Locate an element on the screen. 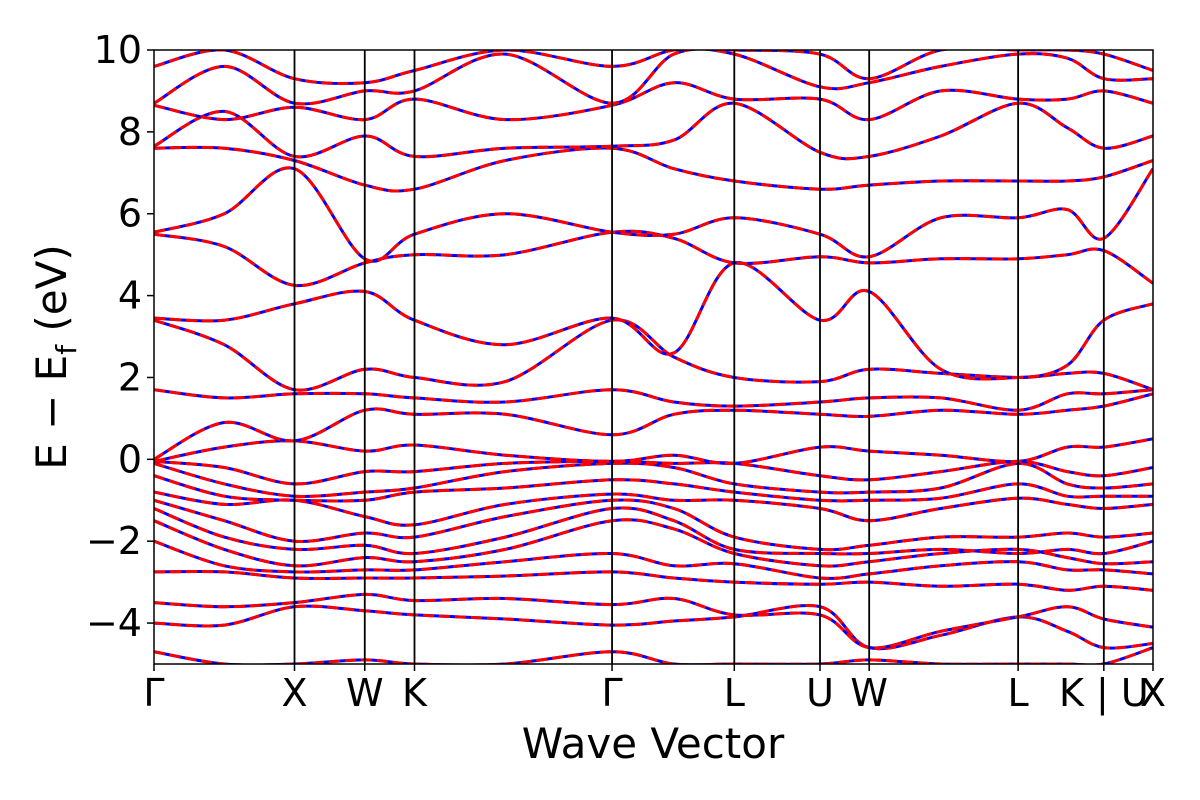 Image resolution: width=1200 pixels, height=800 pixels. band-24-solid is located at coordinates (653, 67).